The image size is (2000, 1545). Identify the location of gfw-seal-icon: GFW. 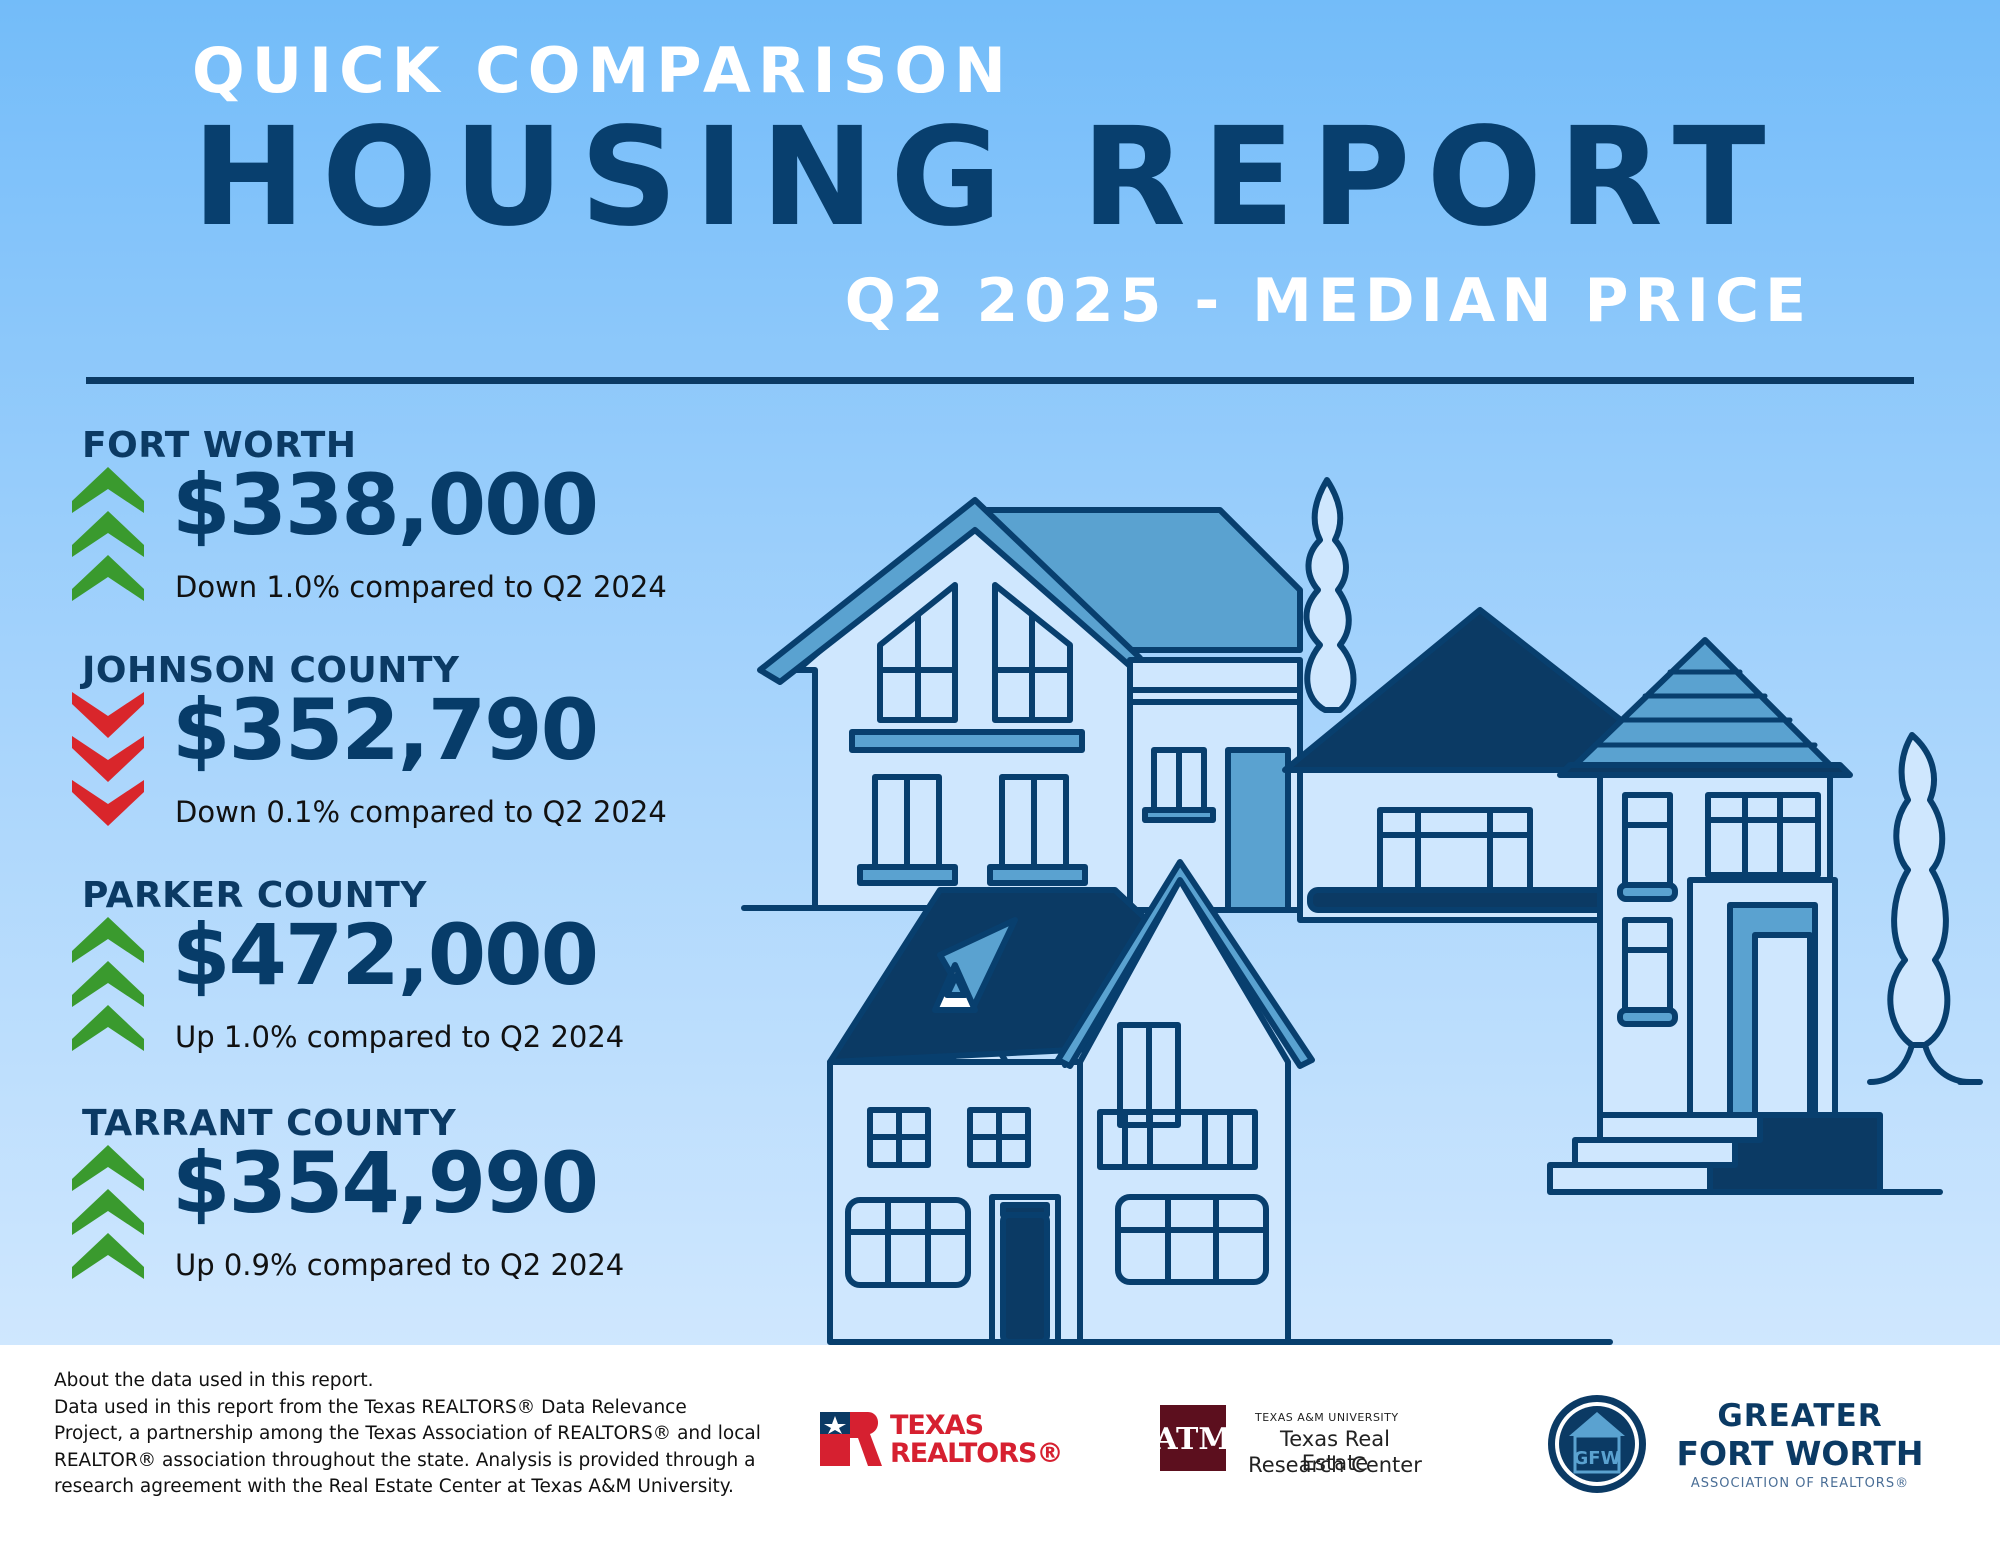
(1597, 1444).